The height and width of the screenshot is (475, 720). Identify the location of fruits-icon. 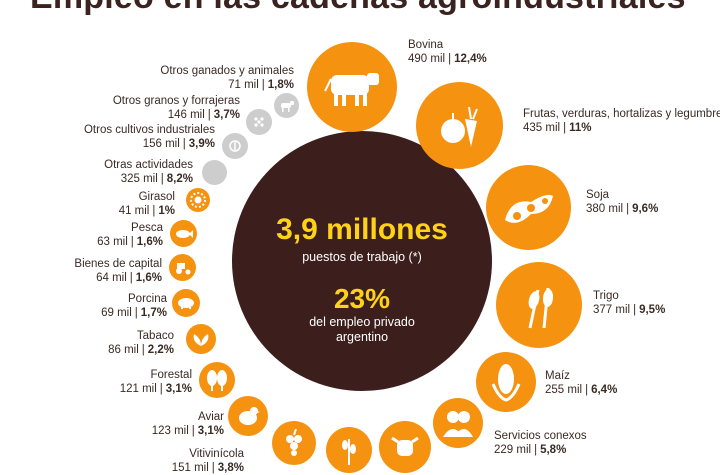
(459, 126).